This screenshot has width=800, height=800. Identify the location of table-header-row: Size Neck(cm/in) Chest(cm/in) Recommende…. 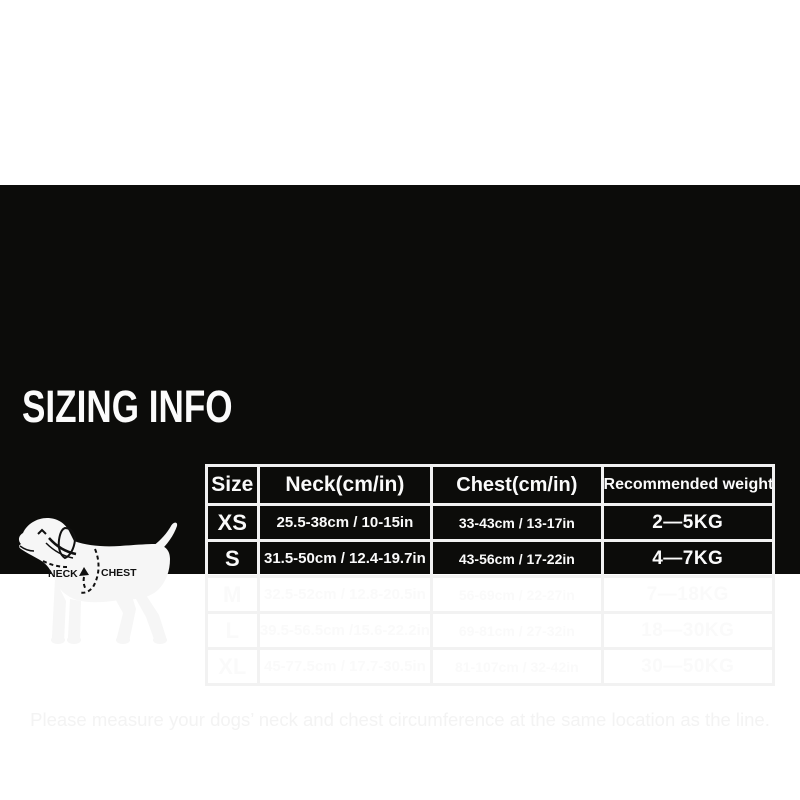
(490, 485).